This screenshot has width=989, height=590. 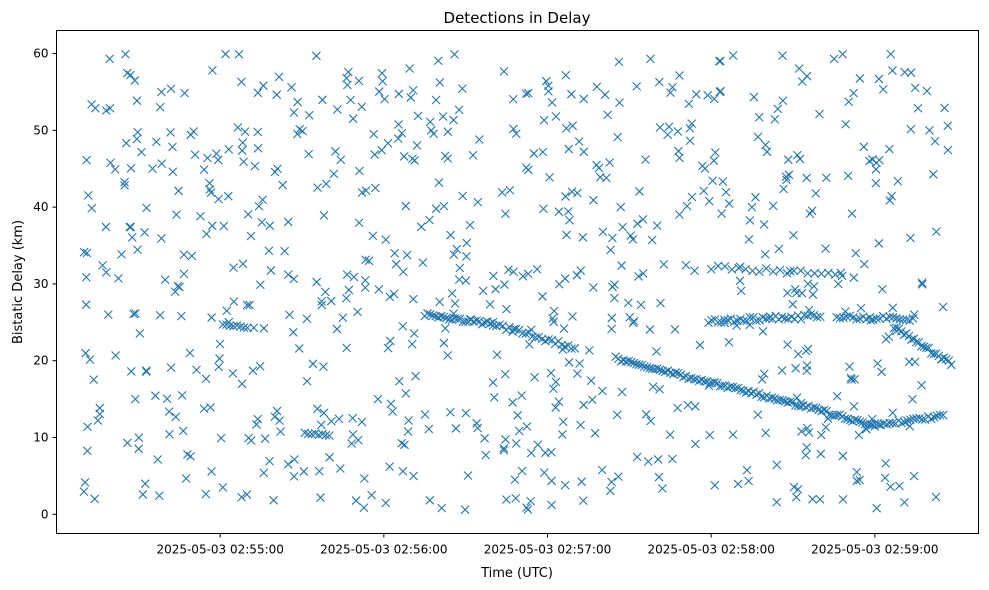 What do you see at coordinates (18, 282) in the screenshot?
I see `y-axis-label: Bistatic Delay (km)` at bounding box center [18, 282].